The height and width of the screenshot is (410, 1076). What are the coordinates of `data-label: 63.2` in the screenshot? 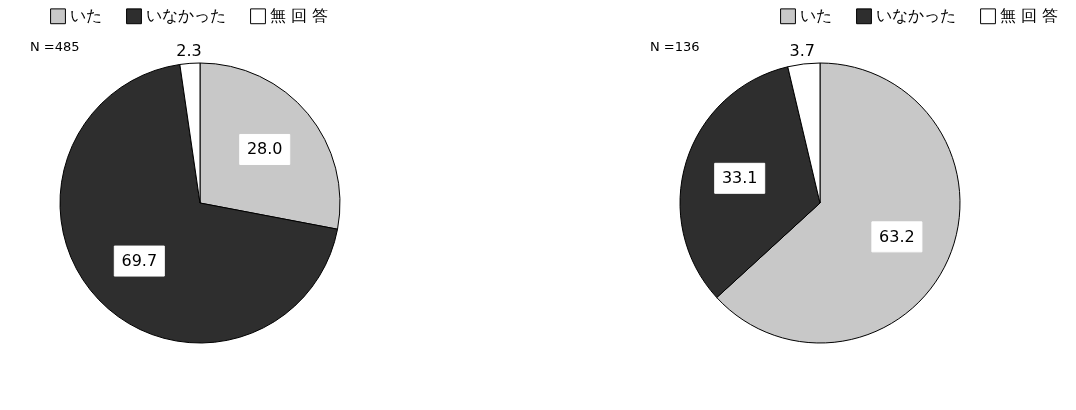 It's located at (897, 236).